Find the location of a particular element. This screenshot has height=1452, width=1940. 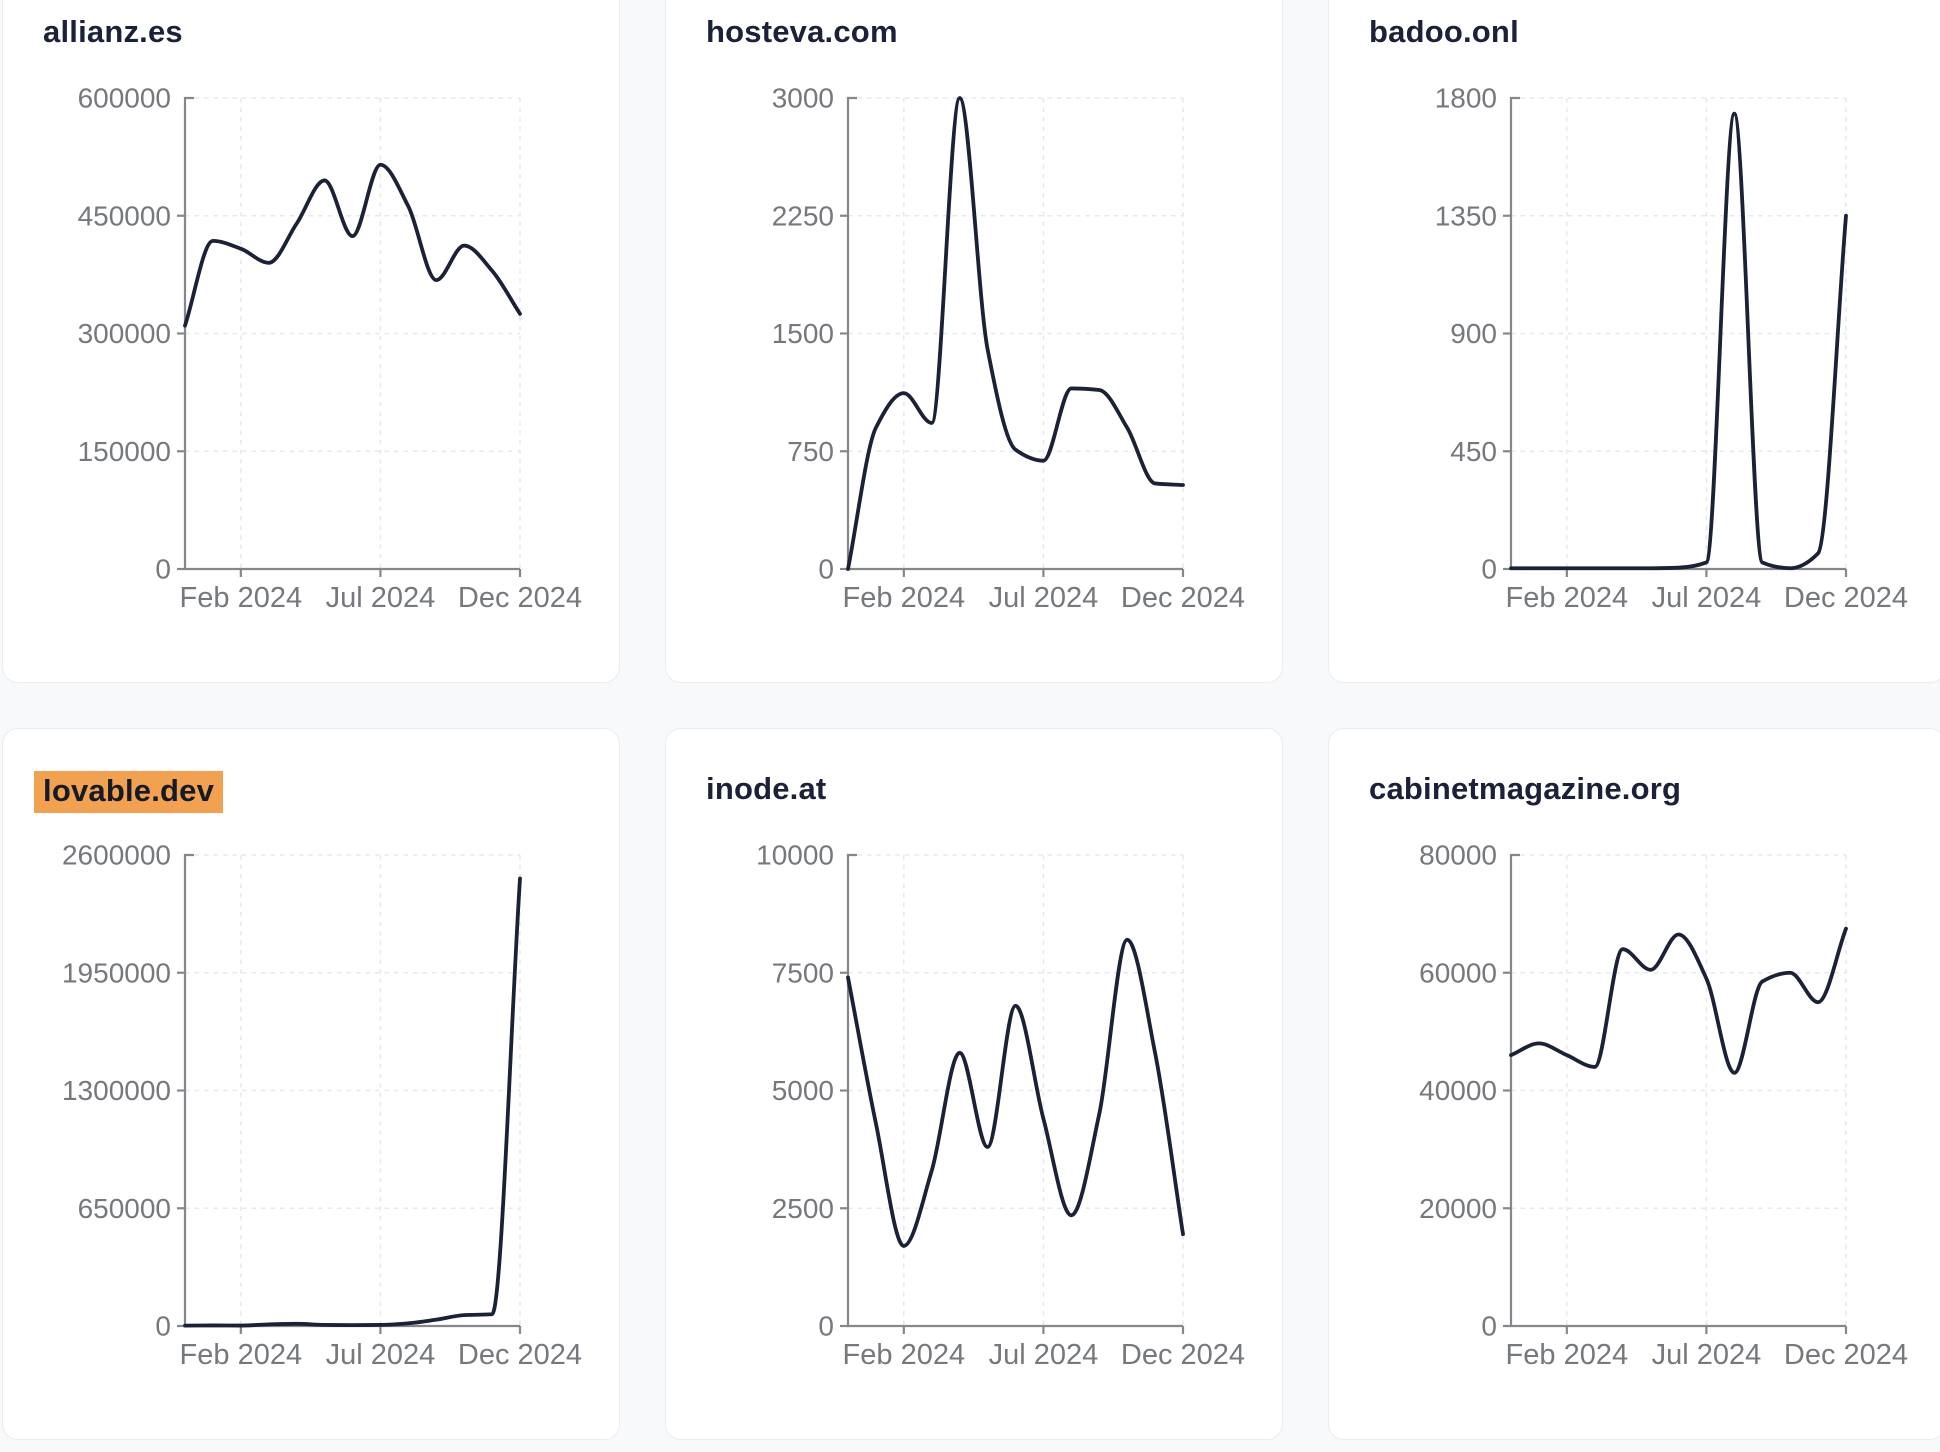

chart-title: hosteva.com is located at coordinates (802, 32).